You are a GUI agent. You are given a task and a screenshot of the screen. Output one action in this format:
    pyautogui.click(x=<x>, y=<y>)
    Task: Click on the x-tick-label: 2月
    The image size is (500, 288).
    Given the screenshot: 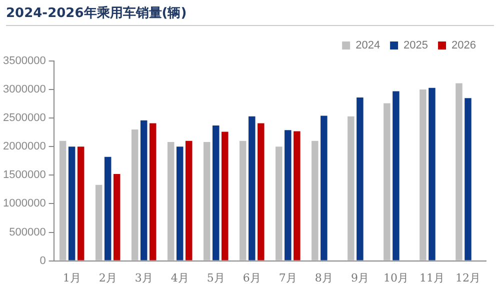 What is the action you would take?
    pyautogui.click(x=107, y=277)
    